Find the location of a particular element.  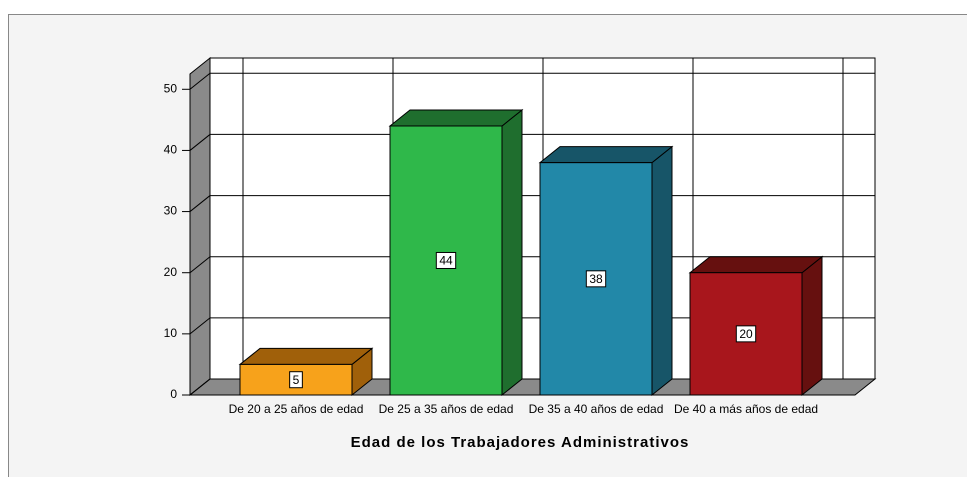

y-tick-label: 50 is located at coordinates (171, 88).